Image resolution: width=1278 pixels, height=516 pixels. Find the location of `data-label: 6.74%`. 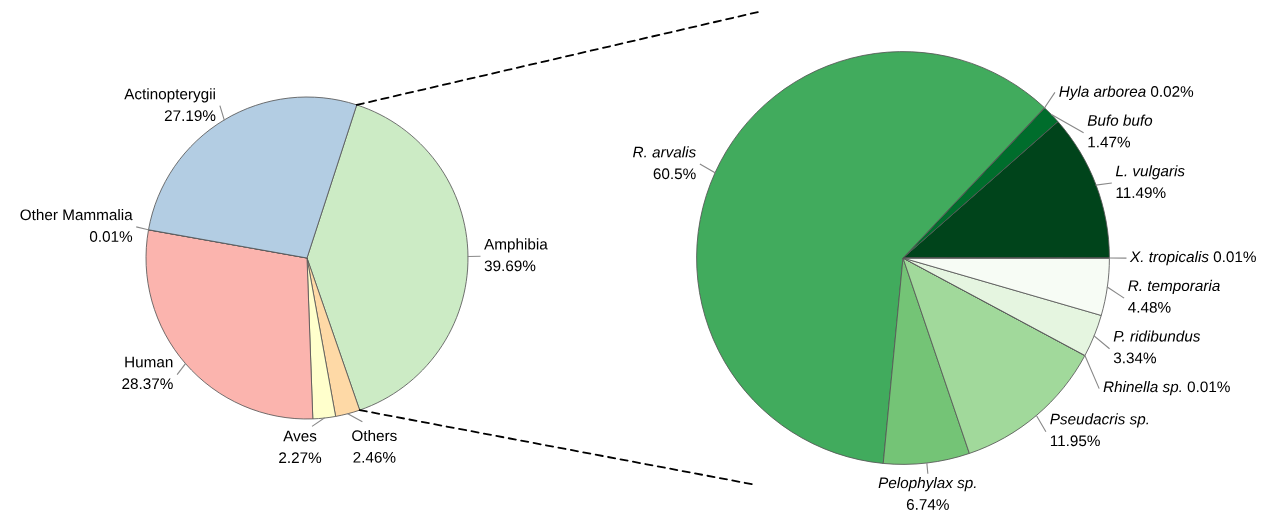

data-label: 6.74% is located at coordinates (927, 504).